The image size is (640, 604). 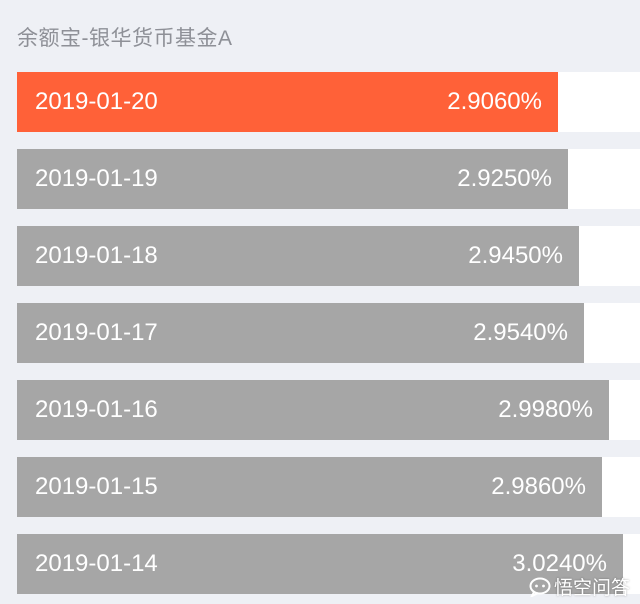 I want to click on rate-label: 3.0240%, so click(x=559, y=563).